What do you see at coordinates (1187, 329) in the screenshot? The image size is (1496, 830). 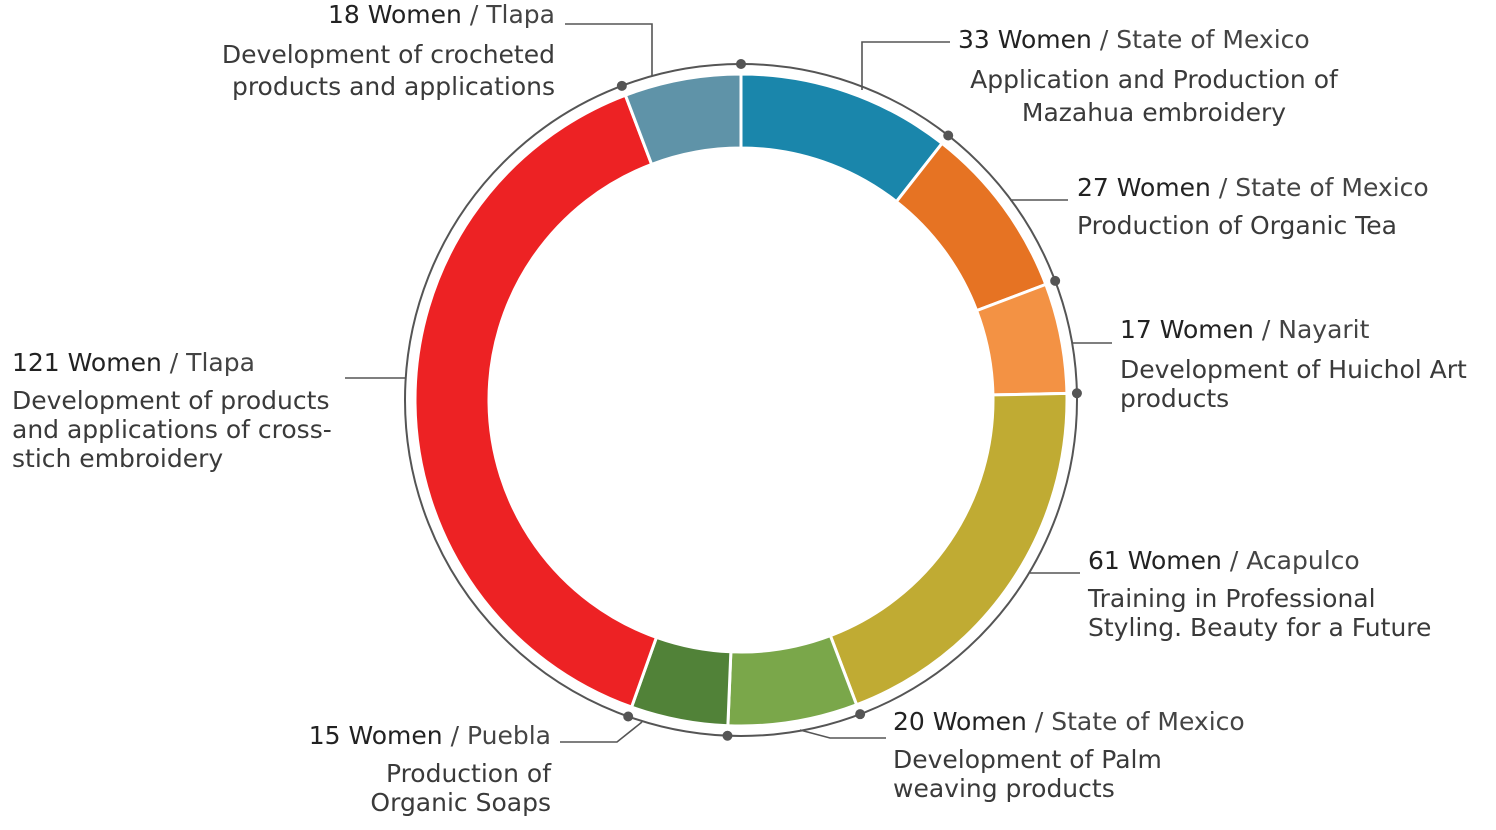 I see `value-label: 17 Women` at bounding box center [1187, 329].